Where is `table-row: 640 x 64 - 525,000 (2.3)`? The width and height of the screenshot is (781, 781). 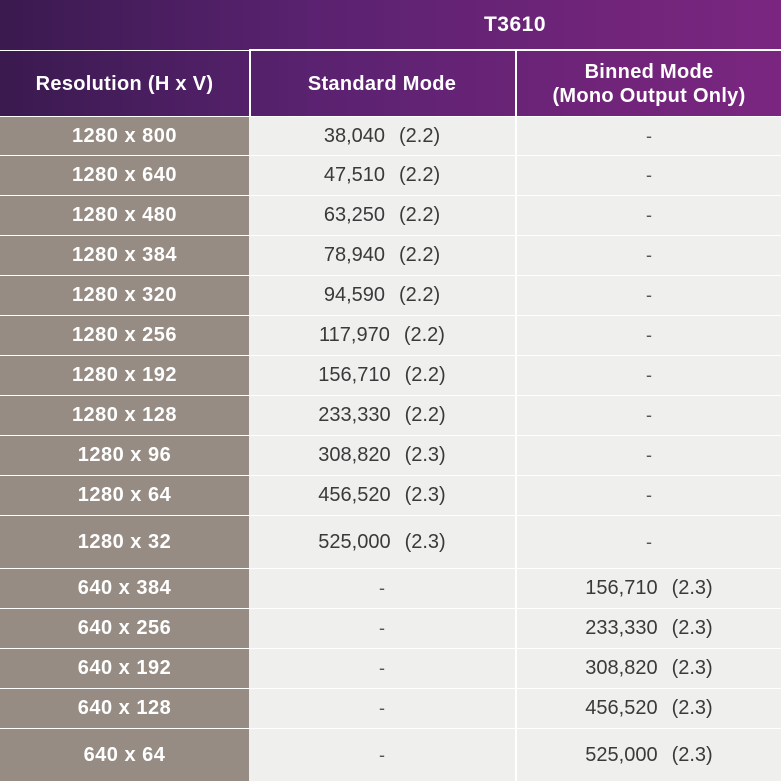 table-row: 640 x 64 - 525,000 (2.3) is located at coordinates (390, 754).